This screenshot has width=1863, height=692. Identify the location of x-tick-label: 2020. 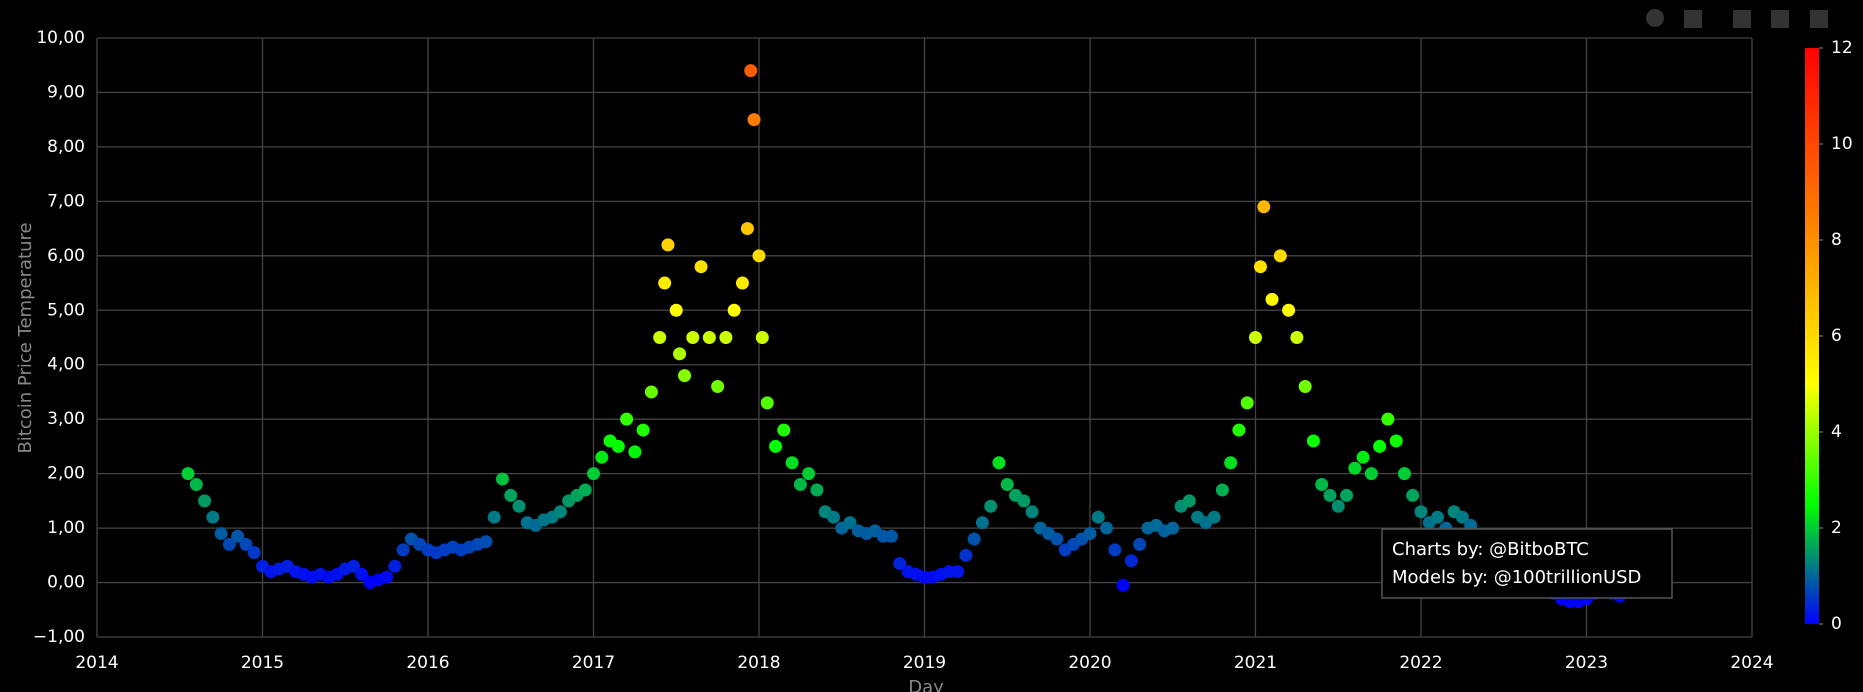
(1089, 663).